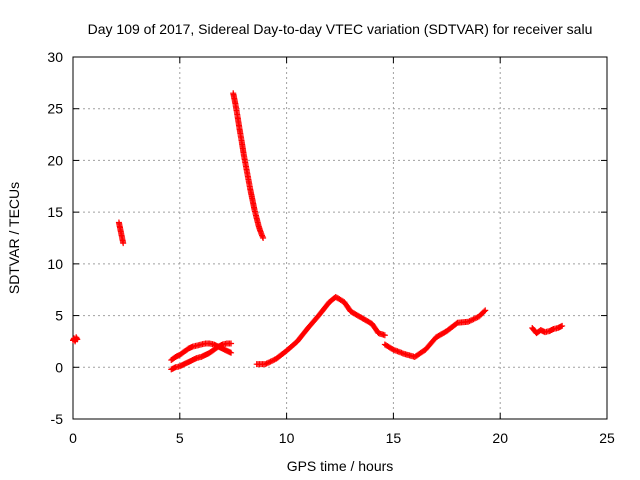  What do you see at coordinates (59, 367) in the screenshot?
I see `y-tick-label: 0` at bounding box center [59, 367].